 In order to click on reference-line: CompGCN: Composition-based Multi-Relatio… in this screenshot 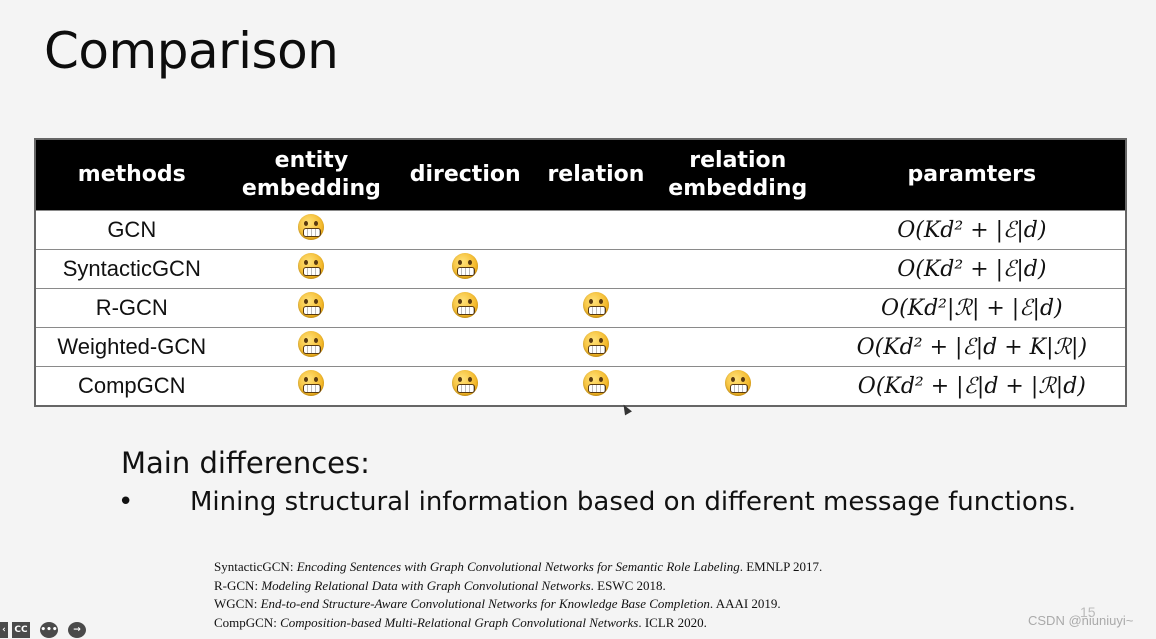, I will do `click(518, 623)`.